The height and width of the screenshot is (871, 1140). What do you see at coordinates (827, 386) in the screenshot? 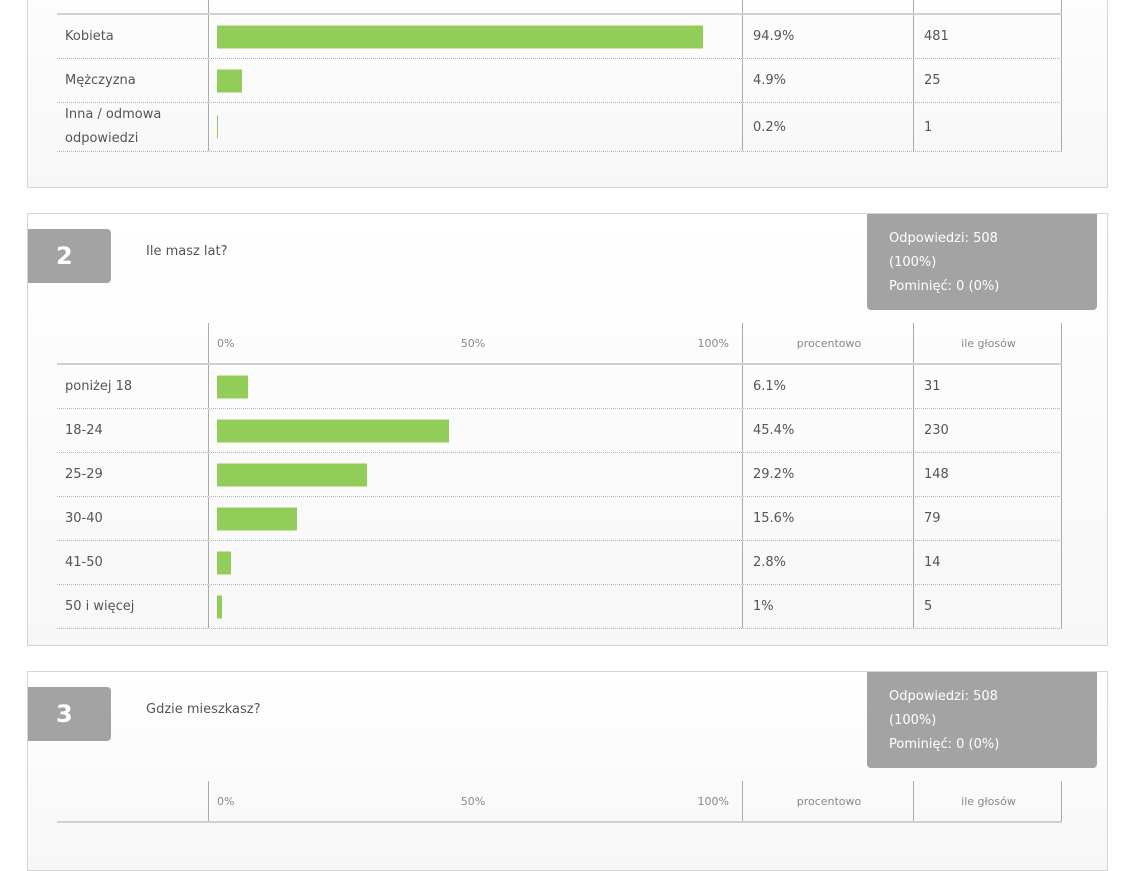
I see `percent-label: 6.1%` at bounding box center [827, 386].